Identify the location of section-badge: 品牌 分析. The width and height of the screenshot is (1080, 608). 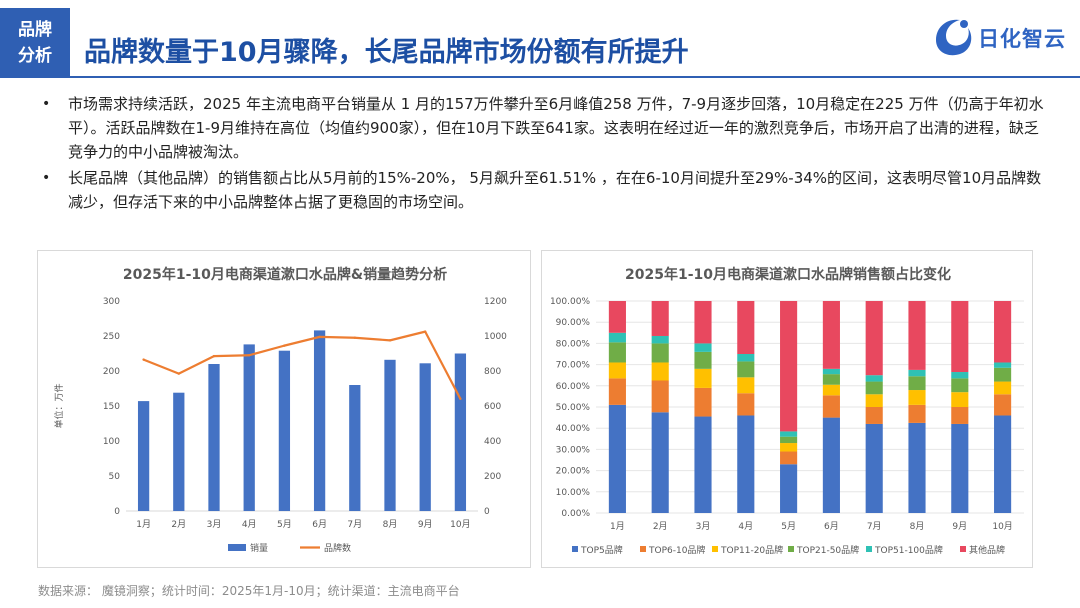
(35, 43).